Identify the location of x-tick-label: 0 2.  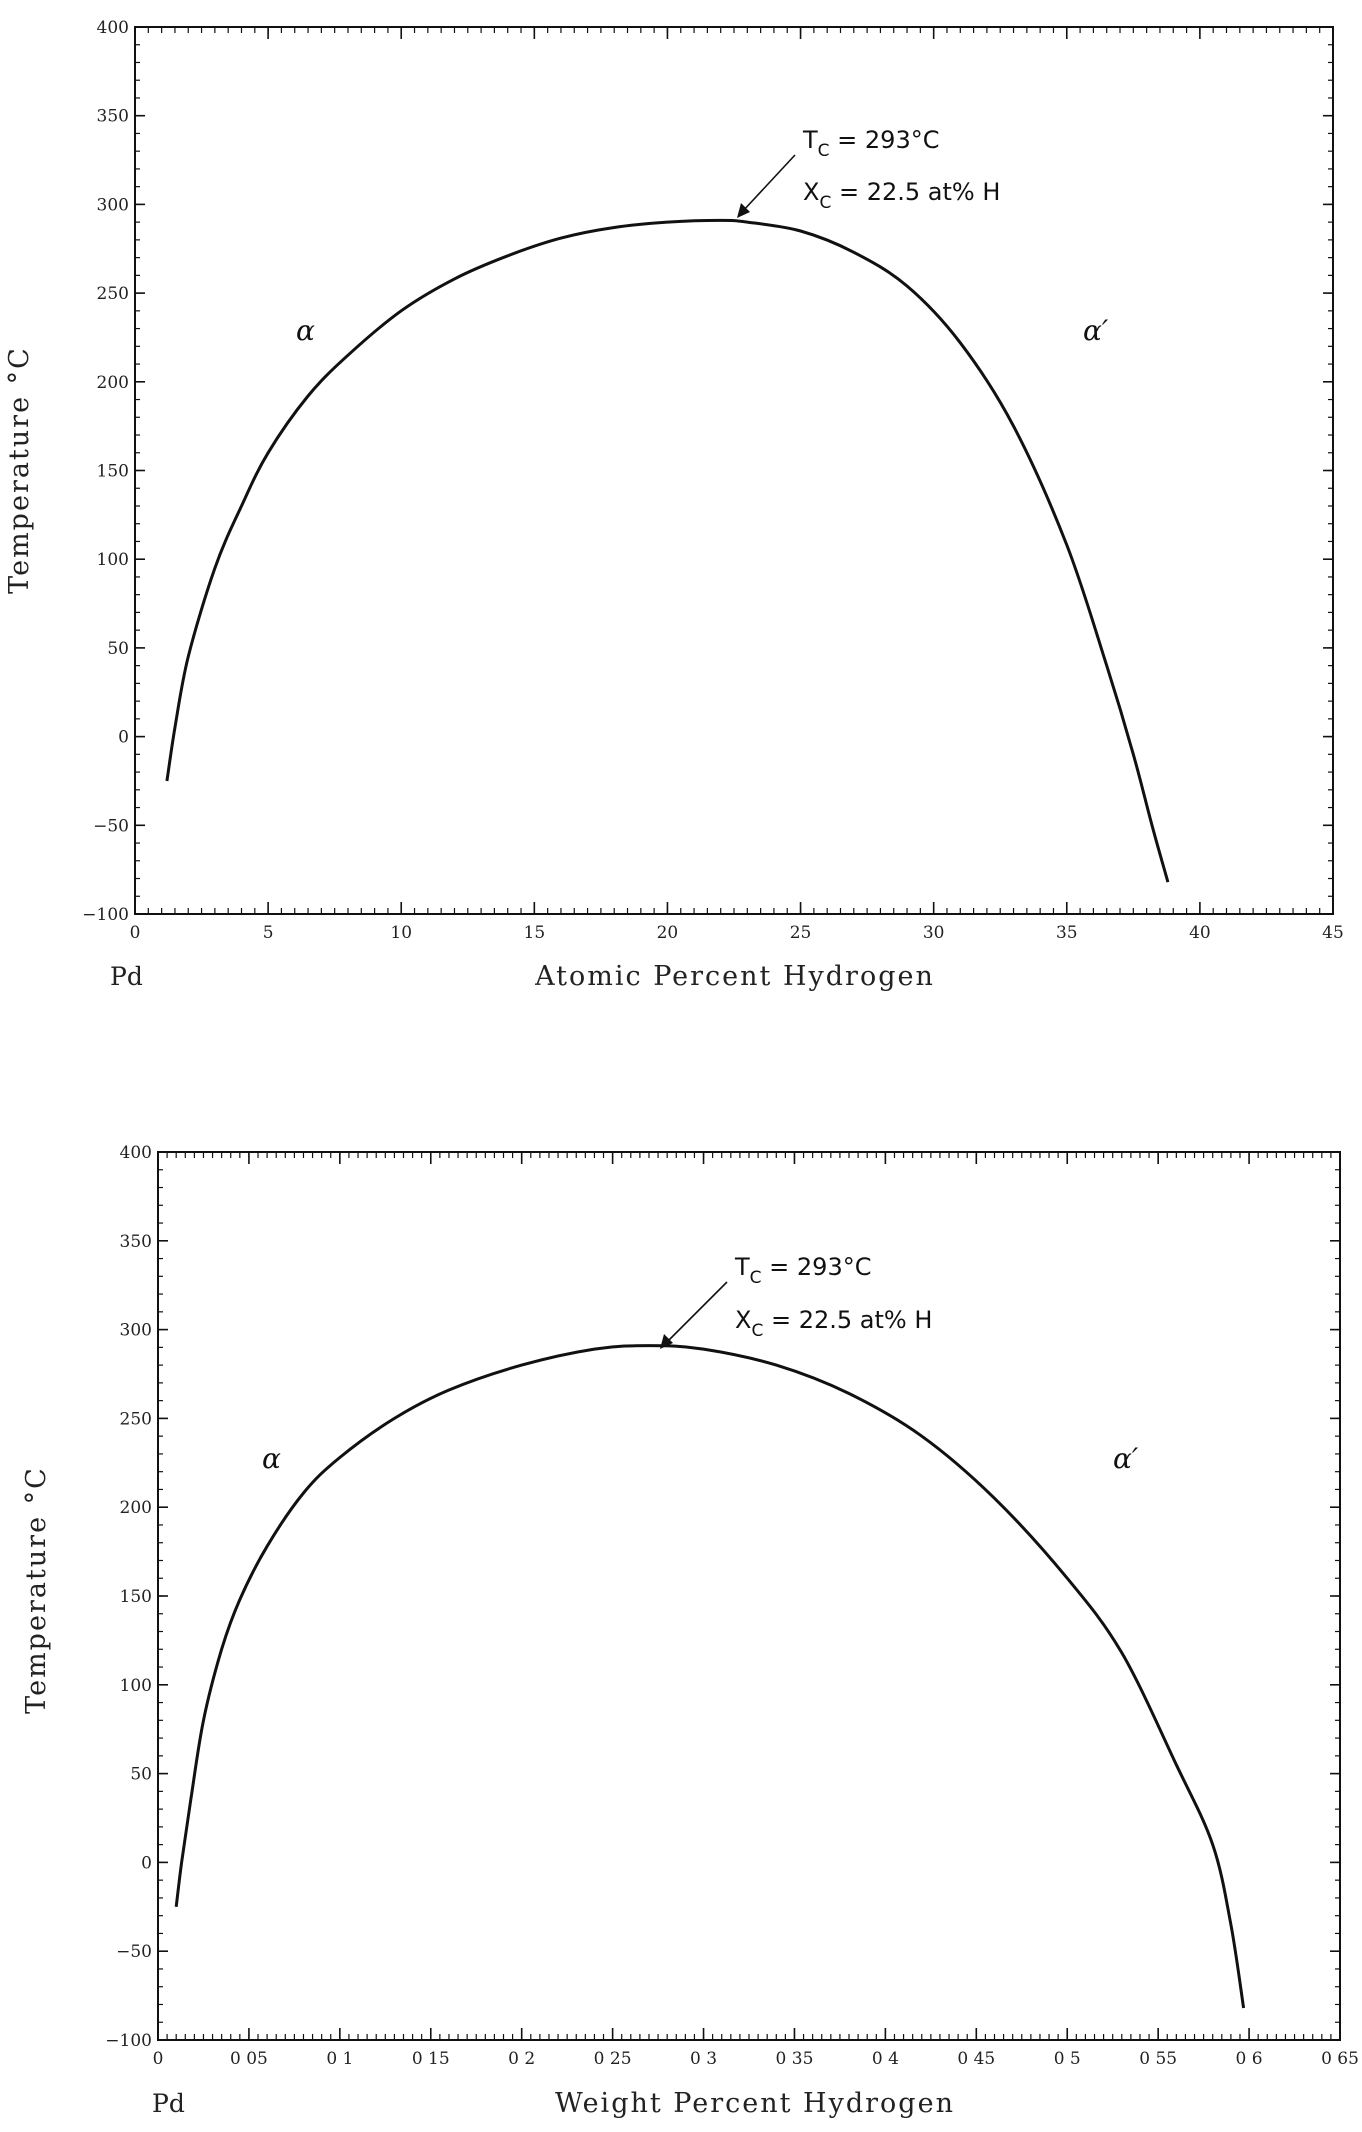
(521, 2059).